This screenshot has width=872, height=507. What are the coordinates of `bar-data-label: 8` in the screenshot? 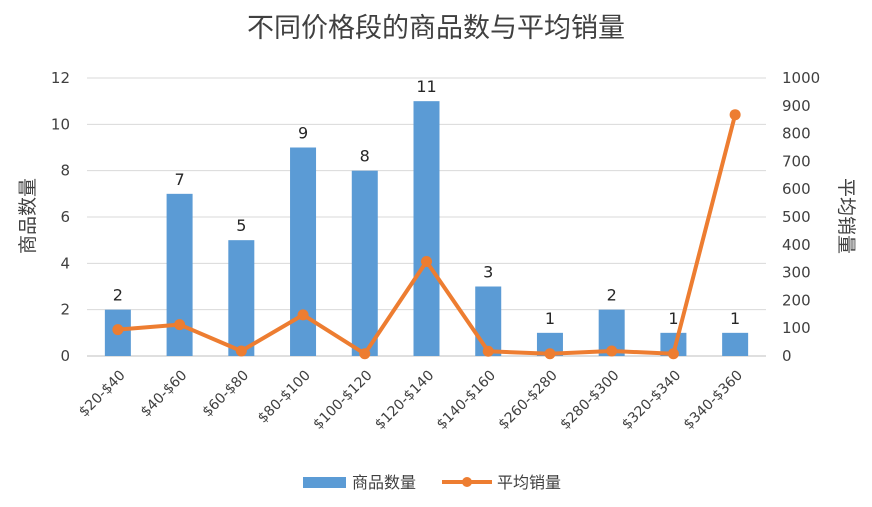 It's located at (365, 156).